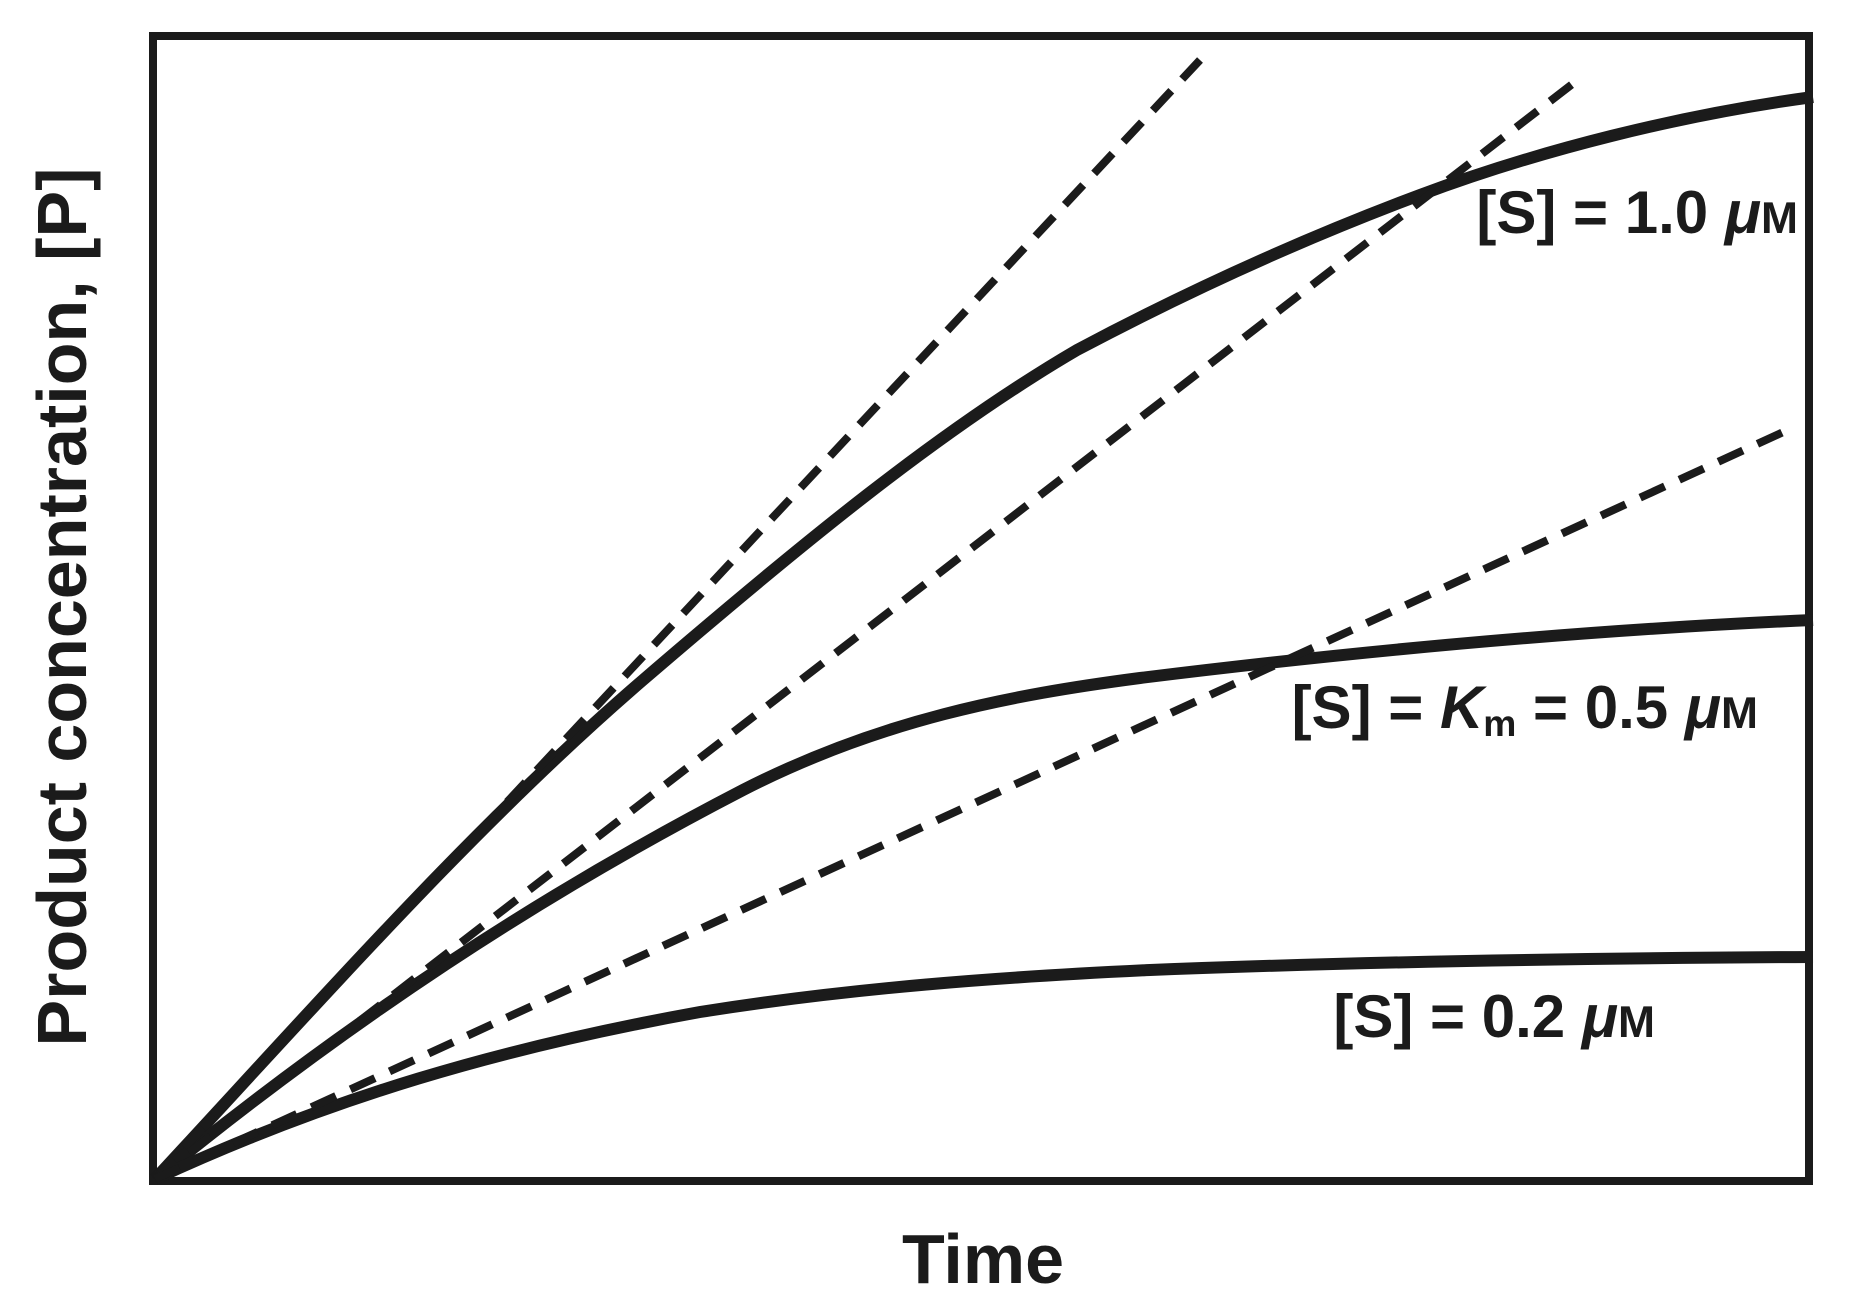 The height and width of the screenshot is (1300, 1856). What do you see at coordinates (1600, 212) in the screenshot?
I see `label-part: [S] = 1.0` at bounding box center [1600, 212].